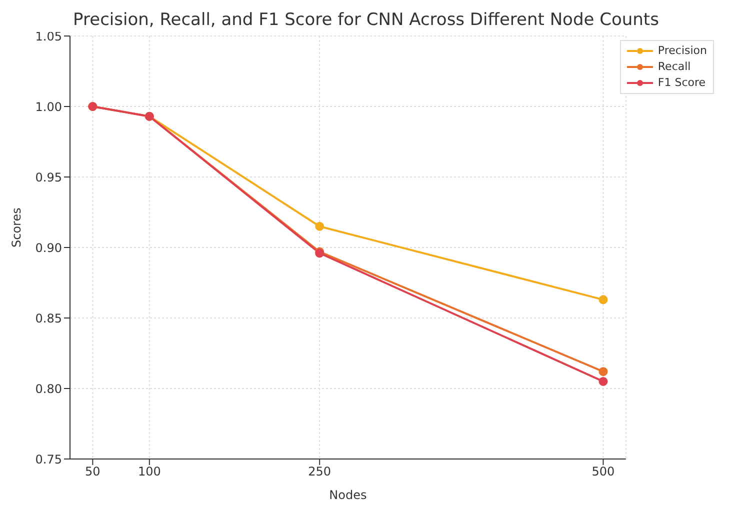 The image size is (732, 511). What do you see at coordinates (366, 20) in the screenshot?
I see `chart-title: Precision, Recall, and F1 Score for CNN Across Different Node Counts` at bounding box center [366, 20].